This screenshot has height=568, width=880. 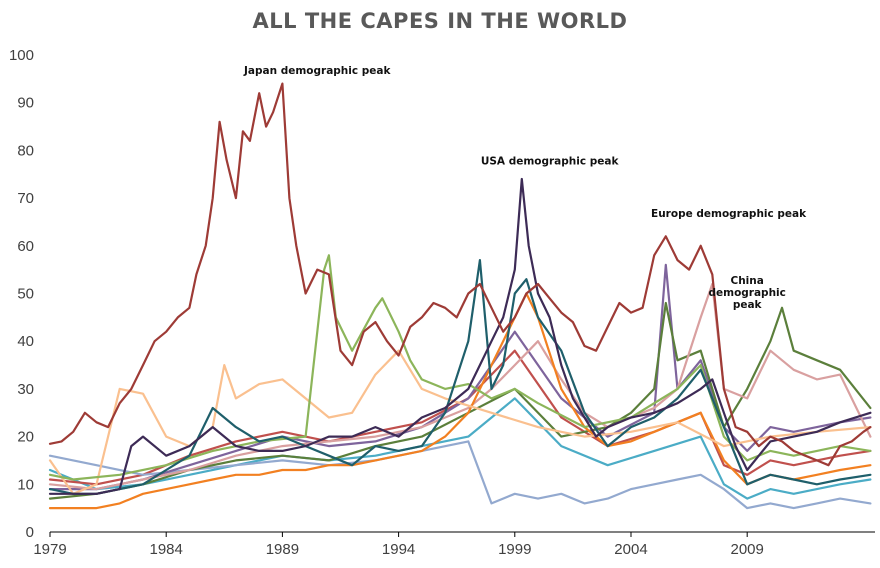 I want to click on annotation-label: USA demographic peak, so click(x=550, y=162).